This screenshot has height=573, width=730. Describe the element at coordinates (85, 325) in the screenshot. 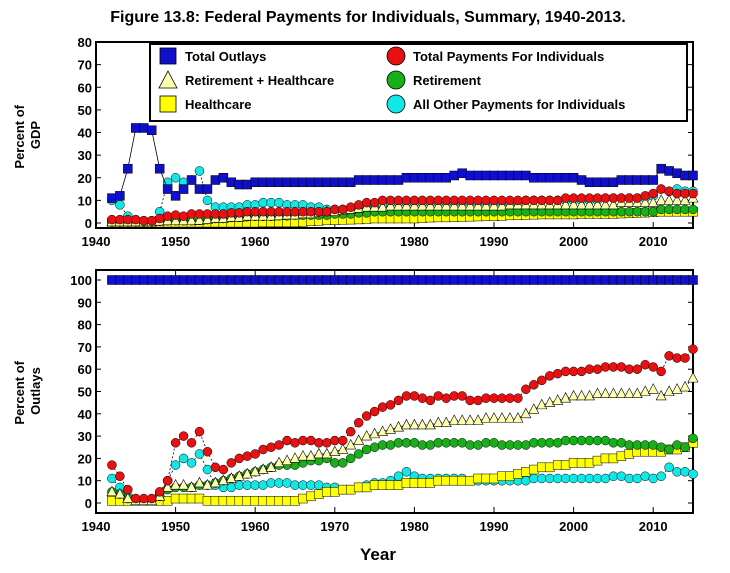

I see `y-tick-label: 80` at that location.